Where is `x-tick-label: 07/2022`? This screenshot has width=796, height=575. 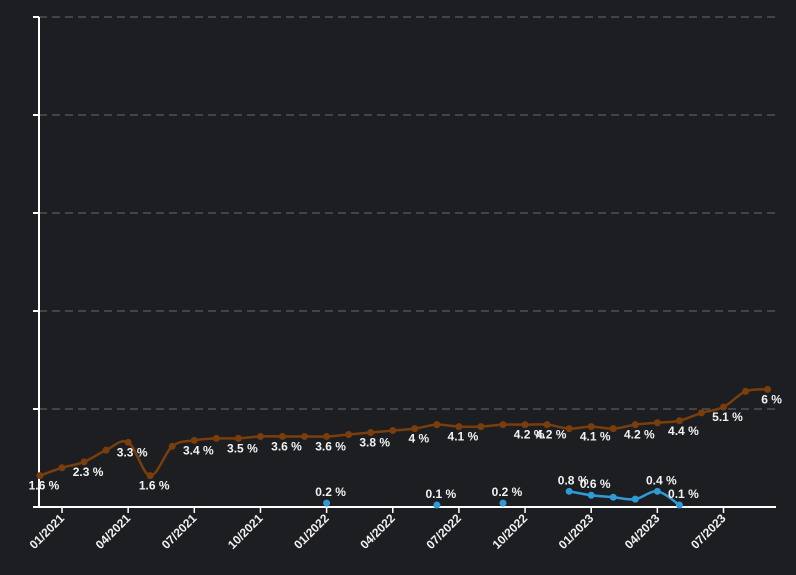
x-tick-label: 07/2022 is located at coordinates (443, 531).